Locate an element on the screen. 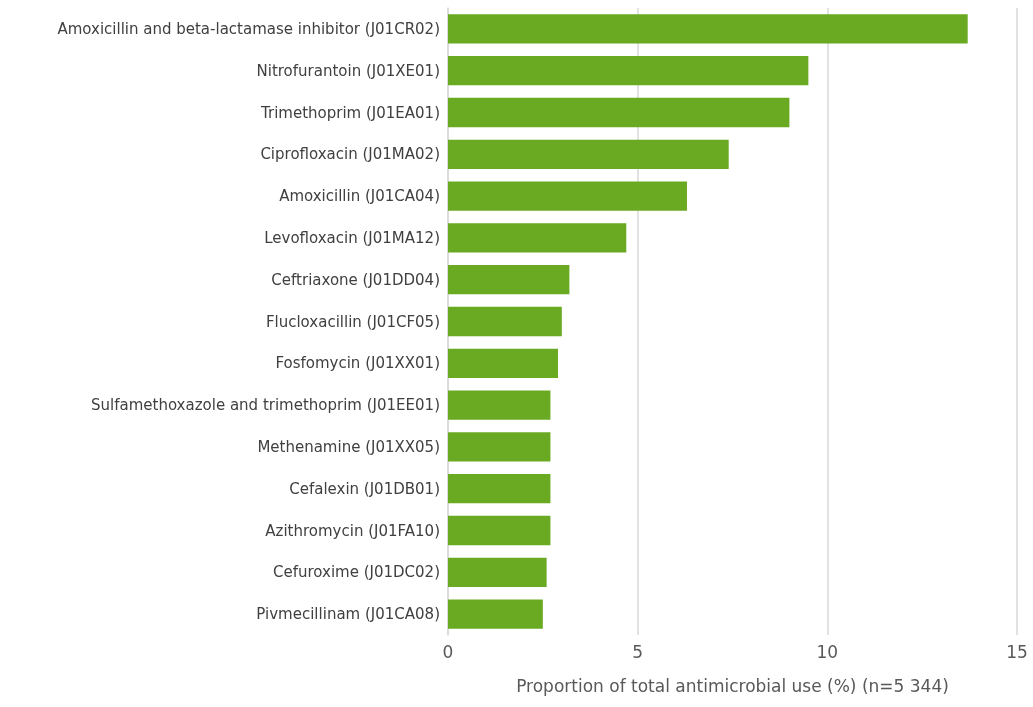 The height and width of the screenshot is (707, 1033). x-axis-title: Proportion of total antimicrobial use (%) (n=5 344) is located at coordinates (732, 685).